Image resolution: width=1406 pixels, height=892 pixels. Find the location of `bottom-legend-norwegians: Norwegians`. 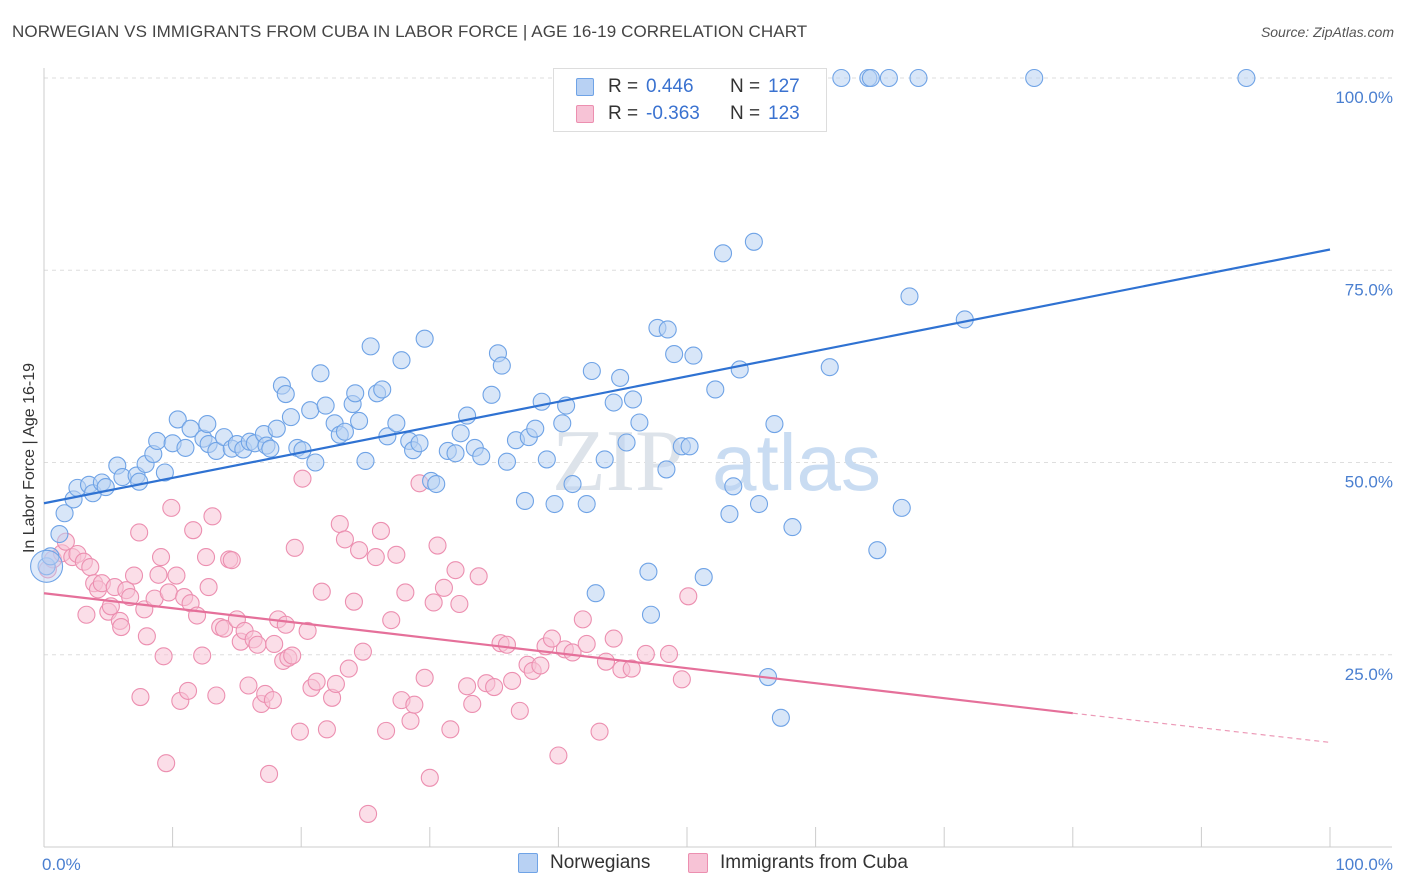

bottom-legend-norwegians: Norwegians is located at coordinates (584, 863).